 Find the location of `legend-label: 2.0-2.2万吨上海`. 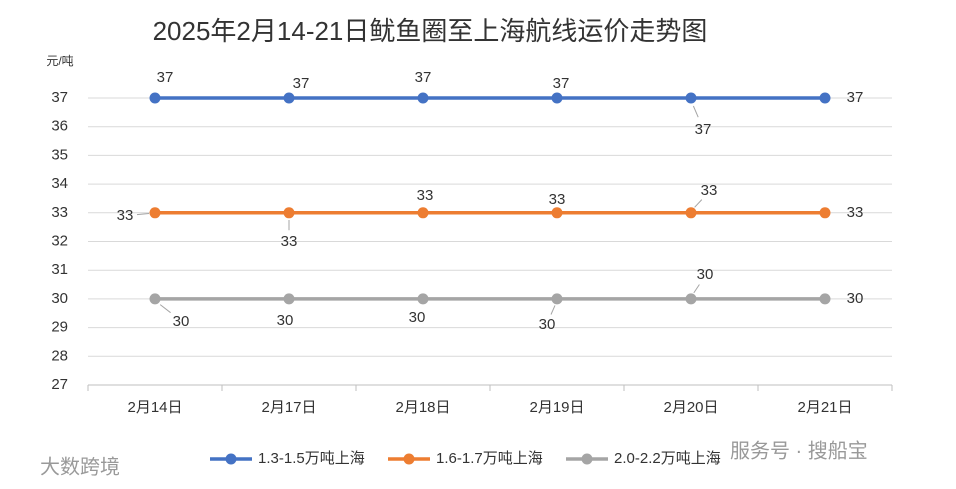

legend-label: 2.0-2.2万吨上海 is located at coordinates (667, 458).